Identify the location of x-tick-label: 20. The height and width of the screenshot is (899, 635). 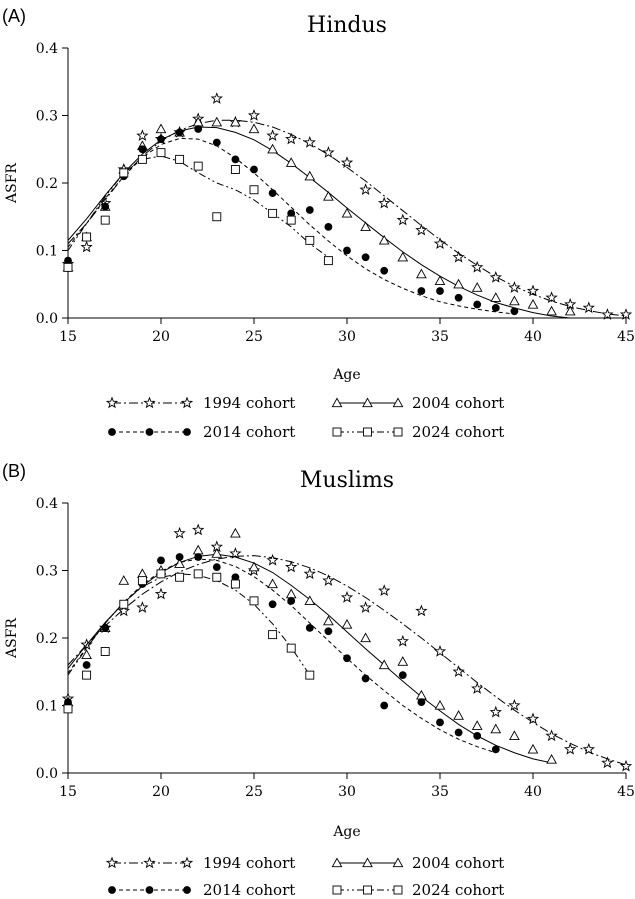
(161, 792).